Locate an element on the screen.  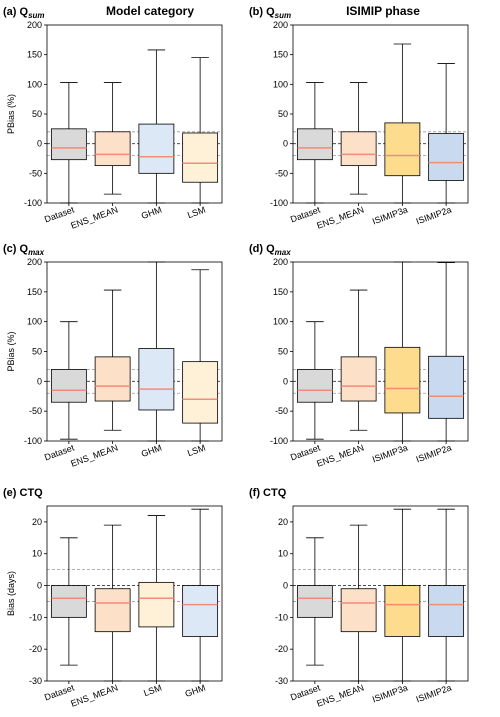
column-title: ISIMIP phase is located at coordinates (383, 11).